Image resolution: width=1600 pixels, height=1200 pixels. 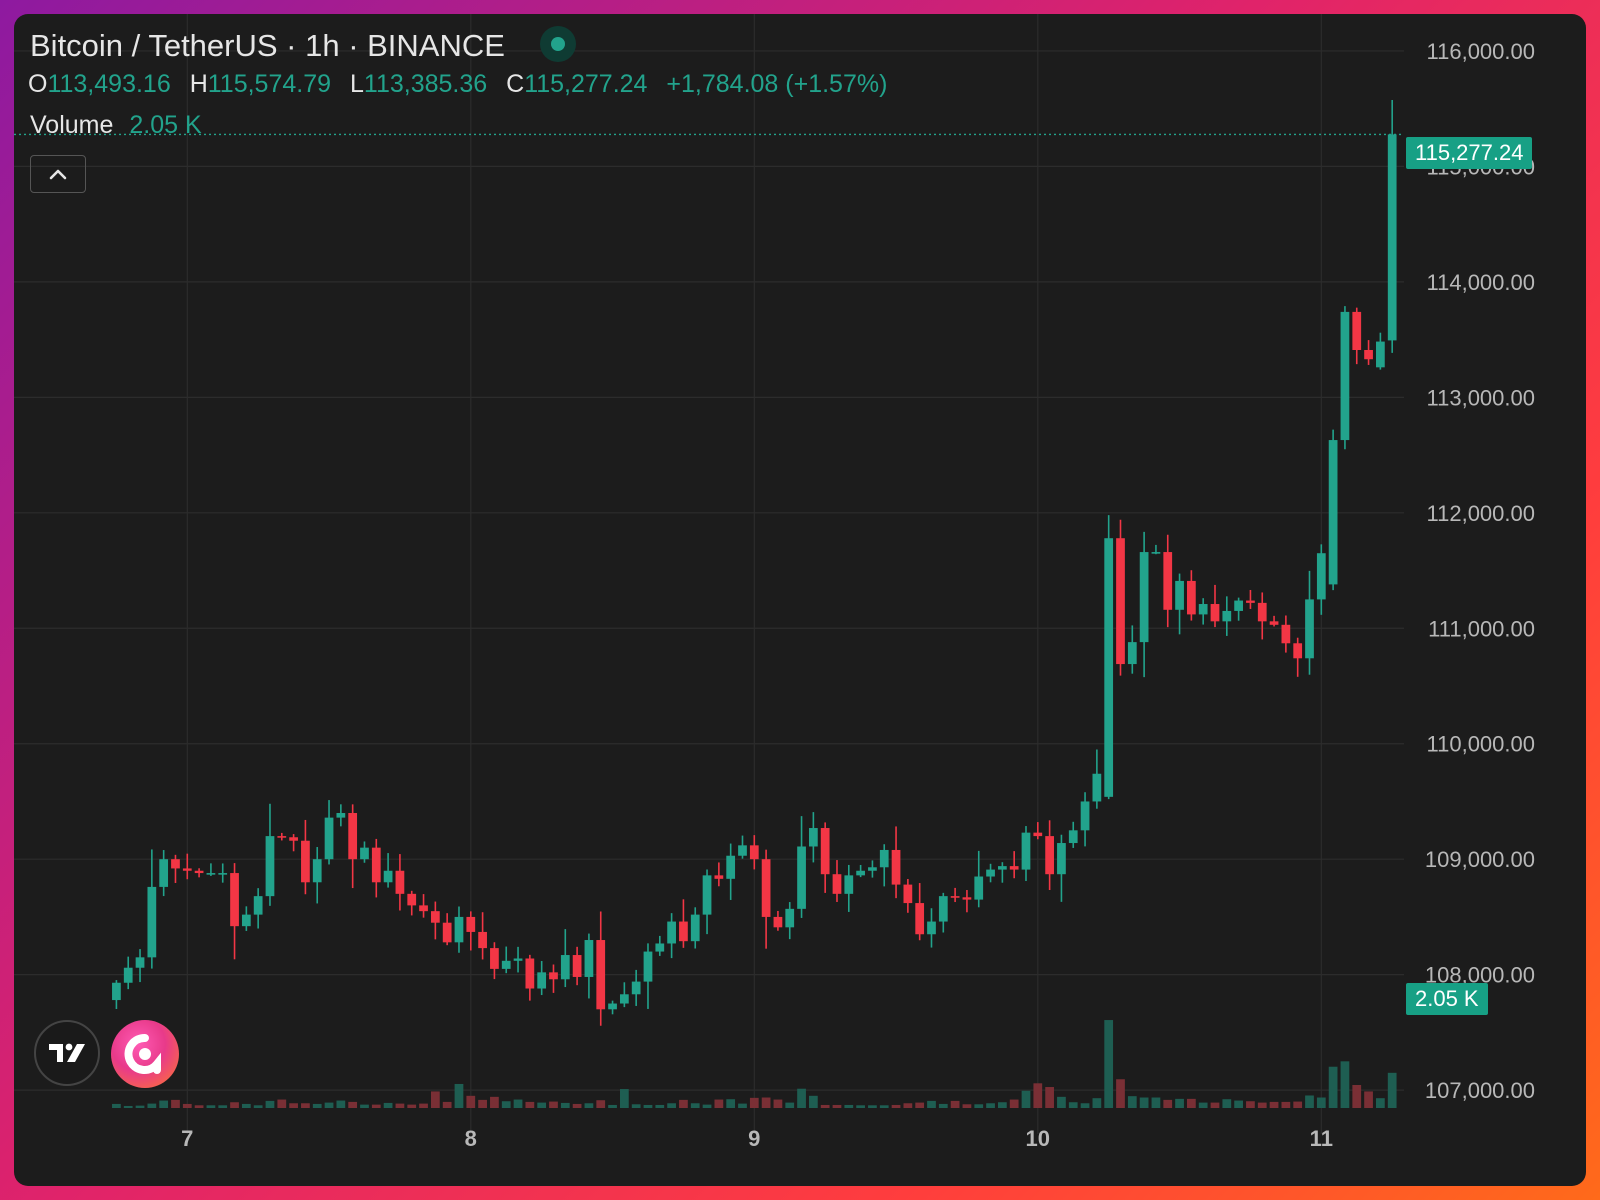 I want to click on open-value: 113,493.16, so click(x=109, y=84).